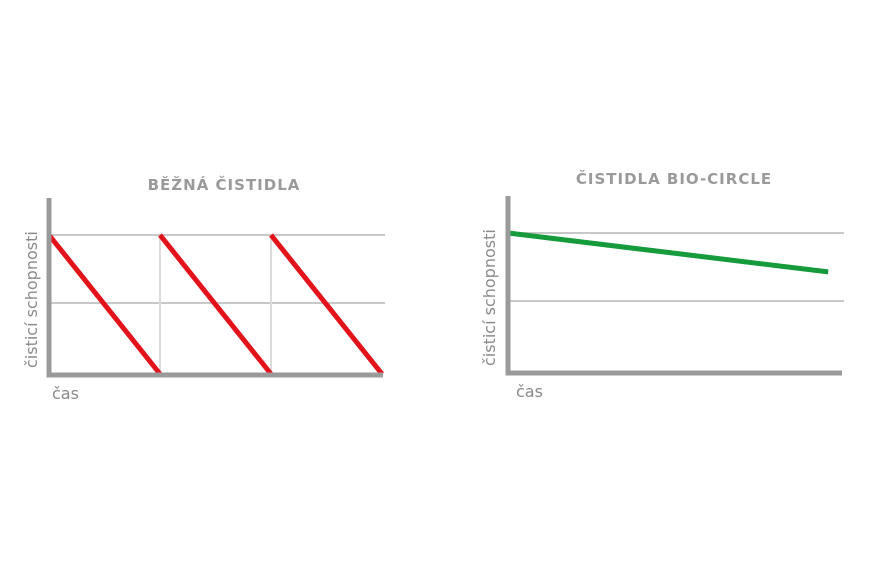  What do you see at coordinates (674, 179) in the screenshot?
I see `chart-2-title: ČISTIDLA BIO-CIRCLE` at bounding box center [674, 179].